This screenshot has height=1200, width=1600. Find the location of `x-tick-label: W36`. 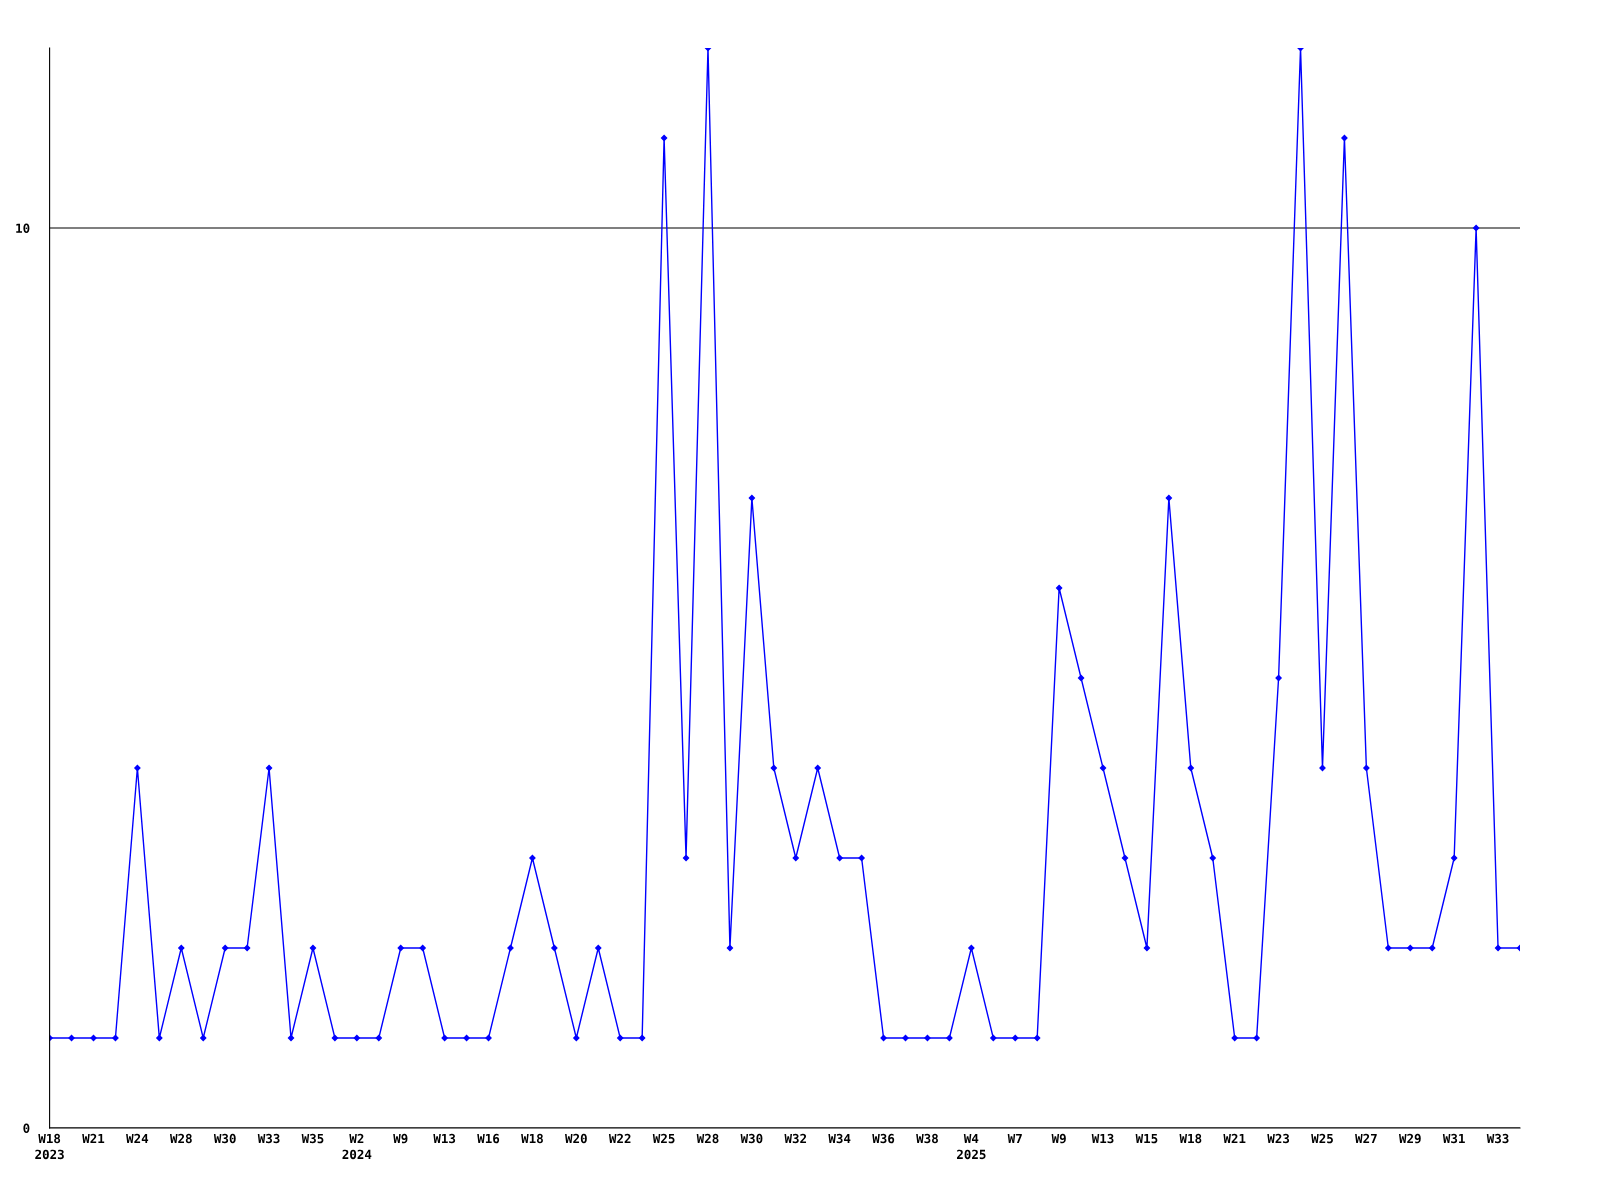

x-tick-label: W36 is located at coordinates (883, 1138).